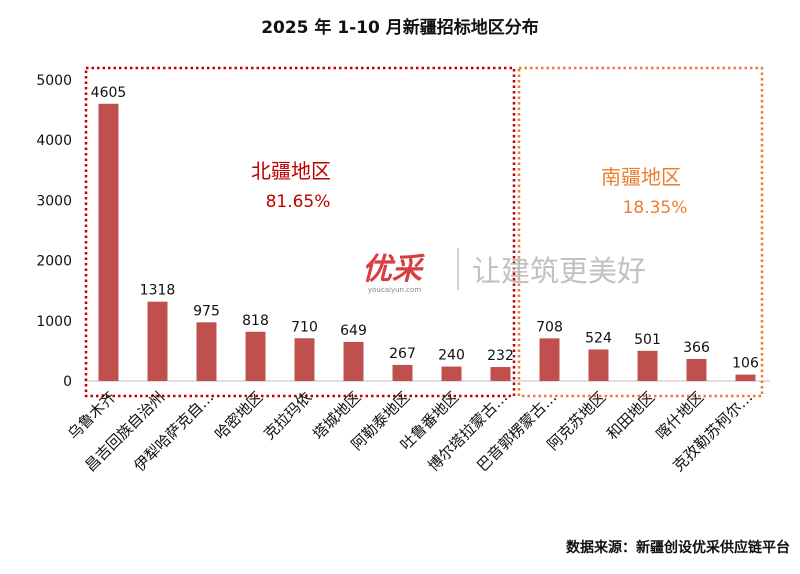  I want to click on value-label: 710, so click(304, 327).